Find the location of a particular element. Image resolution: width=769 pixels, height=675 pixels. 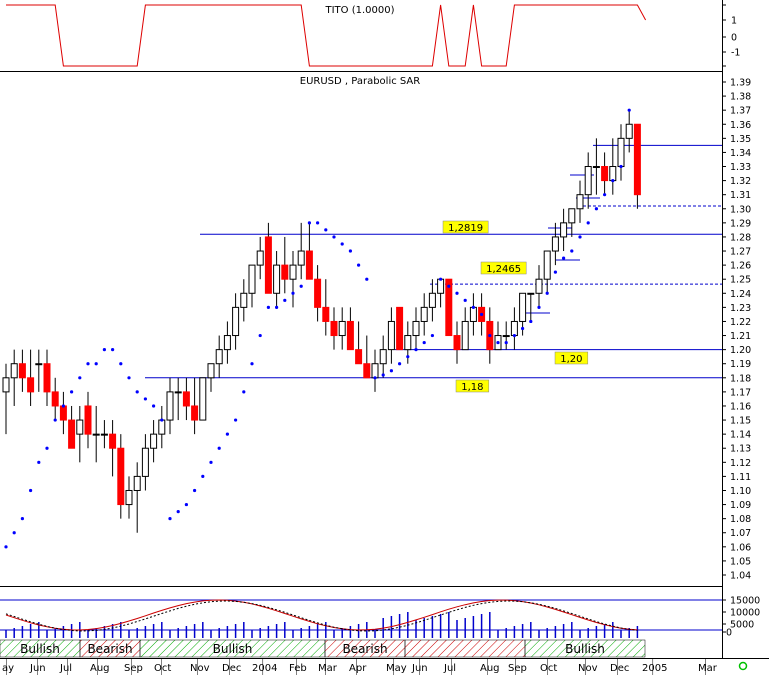

tito-title: TITO (1.0000) is located at coordinates (359, 10).